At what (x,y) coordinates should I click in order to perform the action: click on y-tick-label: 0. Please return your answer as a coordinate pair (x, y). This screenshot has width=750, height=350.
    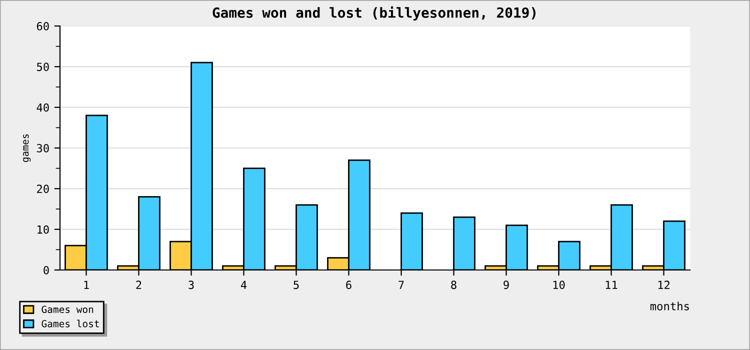
    Looking at the image, I should click on (46, 270).